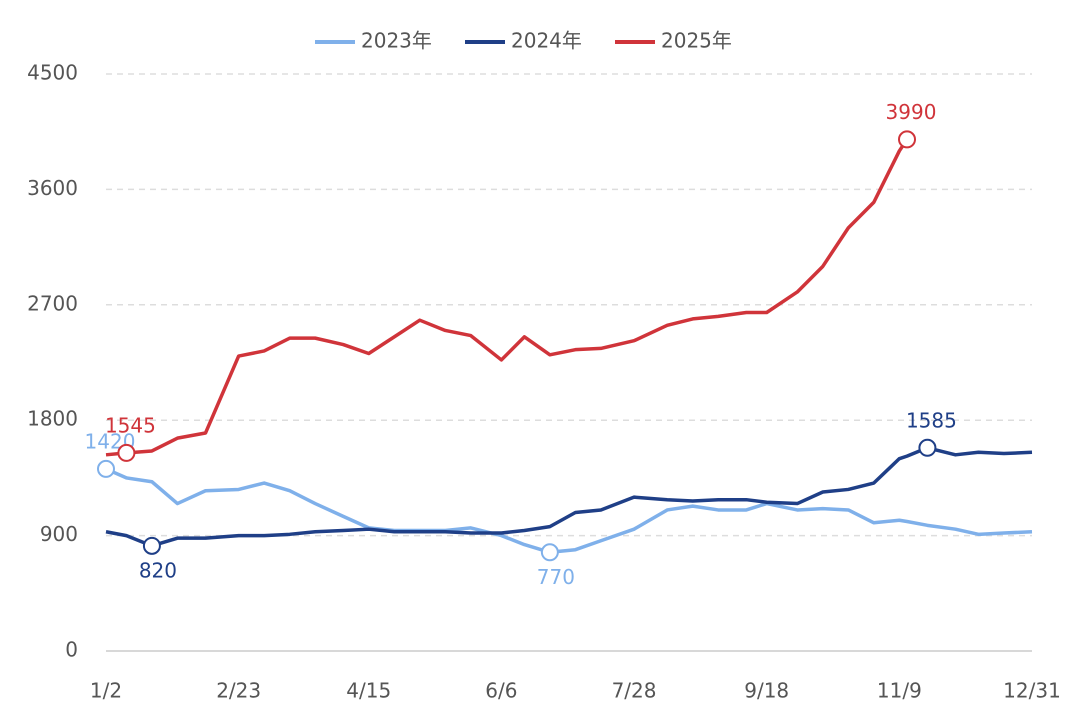 This screenshot has height=722, width=1080. Describe the element at coordinates (556, 577) in the screenshot. I see `data-label: 770` at that location.